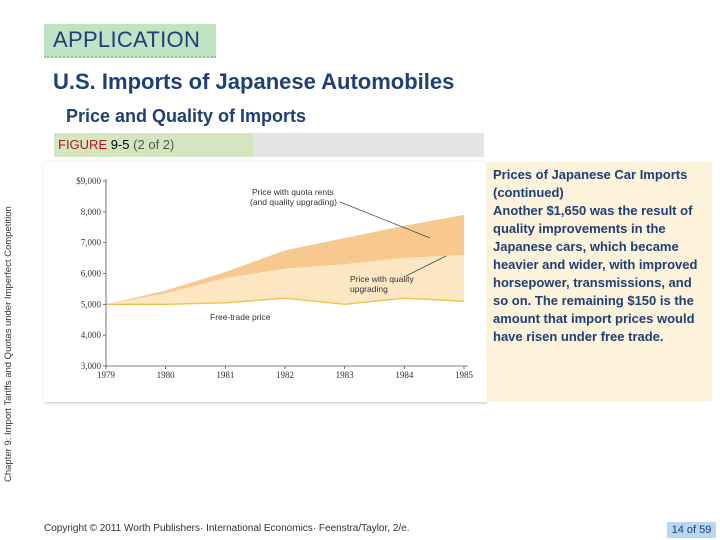 The width and height of the screenshot is (720, 540). Describe the element at coordinates (106, 375) in the screenshot. I see `x-tick-label: 1979` at that location.